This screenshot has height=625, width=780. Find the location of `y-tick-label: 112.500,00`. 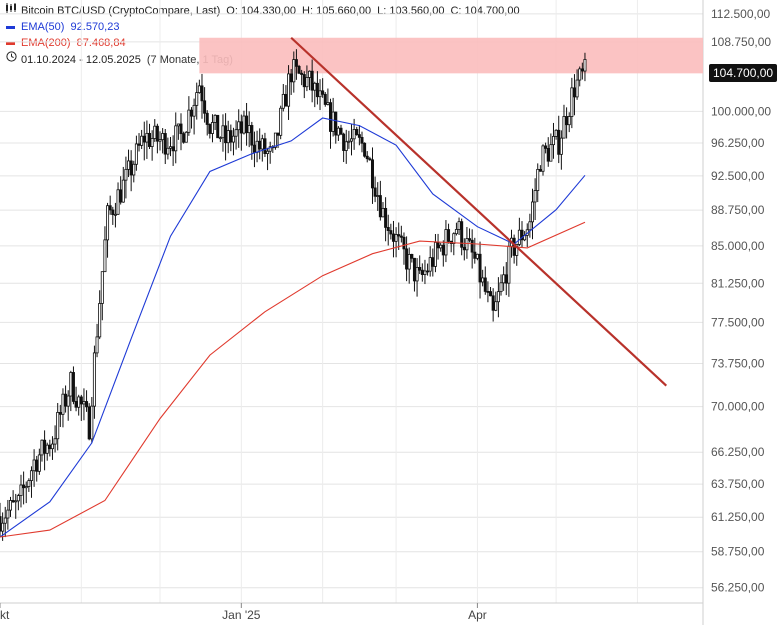

y-tick-label: 112.500,00 is located at coordinates (740, 14).